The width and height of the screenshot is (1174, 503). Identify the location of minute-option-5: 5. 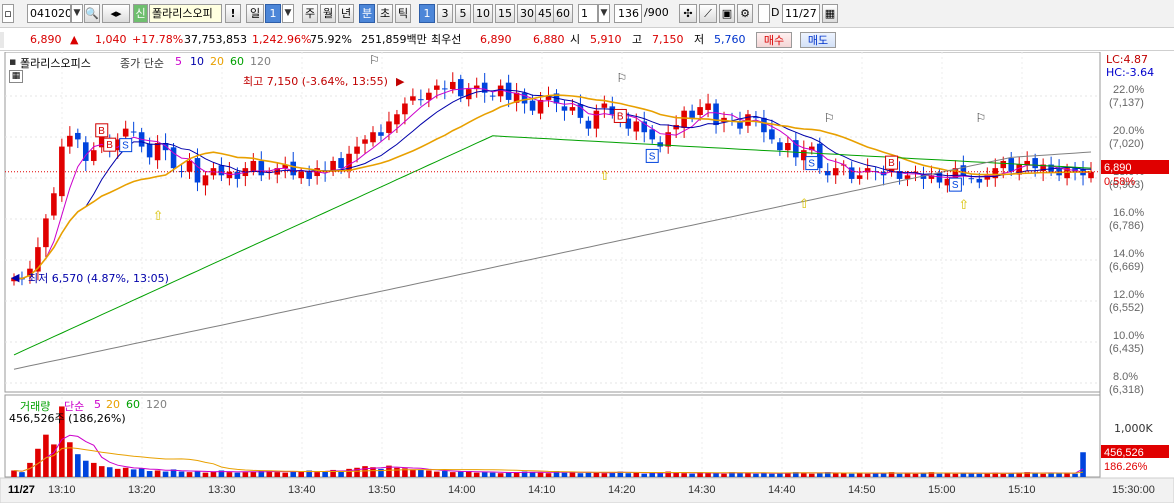
(463, 13).